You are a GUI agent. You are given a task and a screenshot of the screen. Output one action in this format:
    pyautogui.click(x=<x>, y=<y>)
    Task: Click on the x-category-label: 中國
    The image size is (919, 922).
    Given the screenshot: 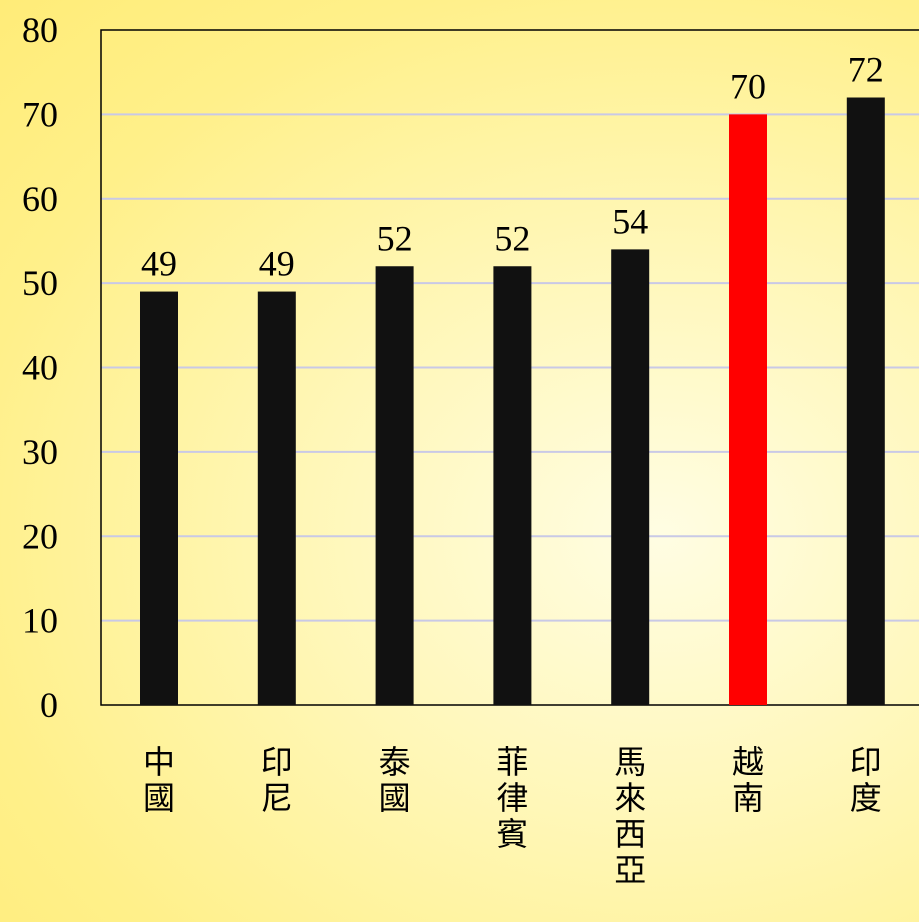 What is the action you would take?
    pyautogui.click(x=159, y=780)
    